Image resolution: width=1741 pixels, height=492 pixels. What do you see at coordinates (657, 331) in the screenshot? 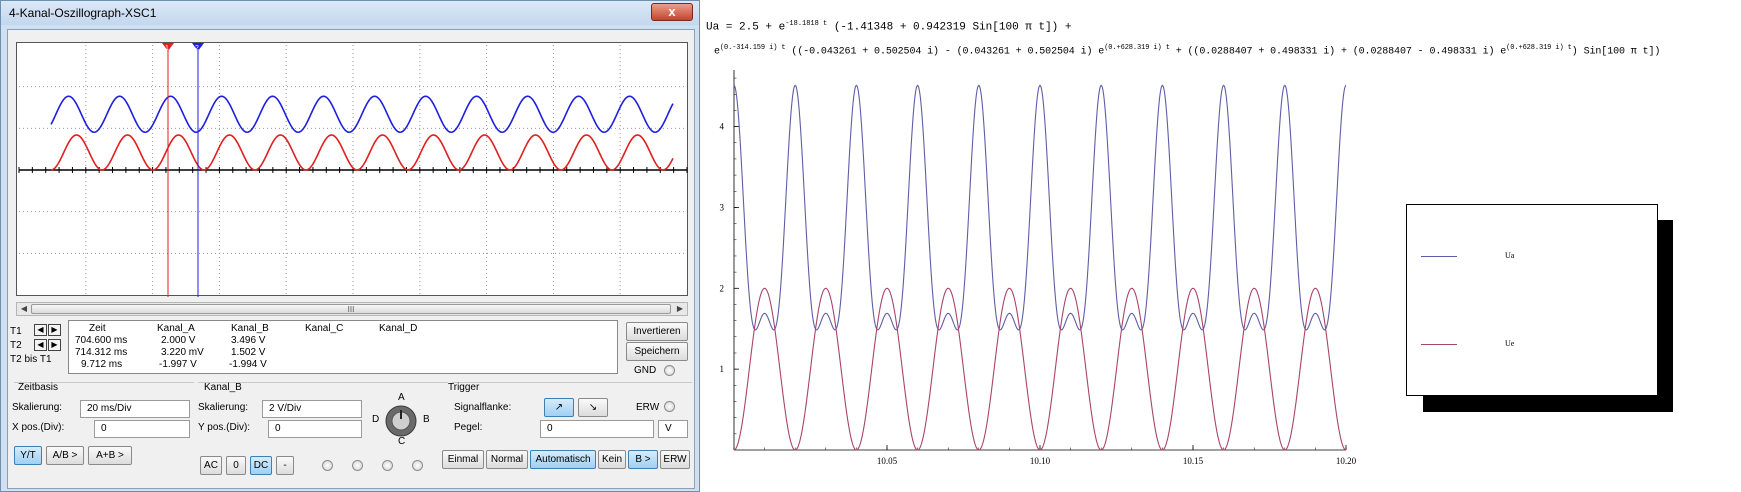
I see `invert-button: Invertieren` at bounding box center [657, 331].